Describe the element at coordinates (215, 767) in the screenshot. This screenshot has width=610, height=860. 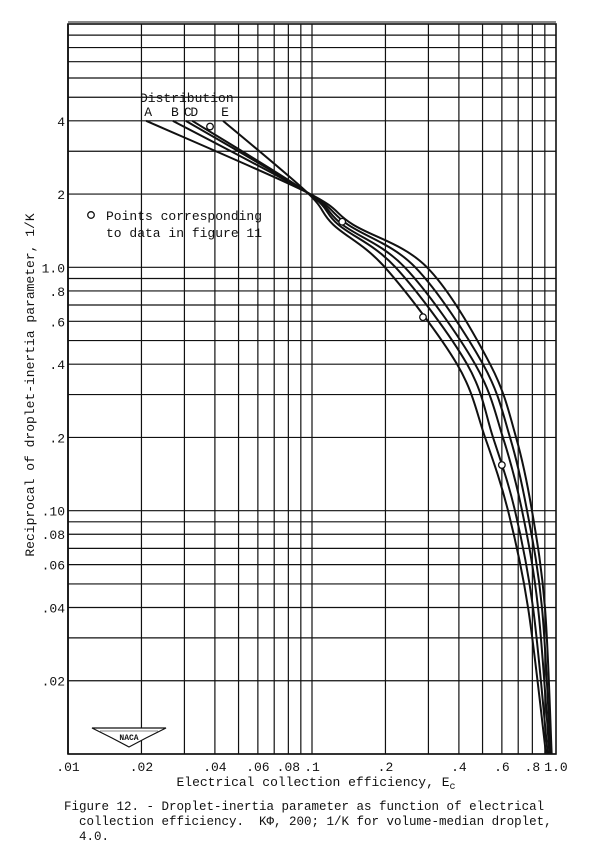
I see `x-tick-label: .04` at that location.